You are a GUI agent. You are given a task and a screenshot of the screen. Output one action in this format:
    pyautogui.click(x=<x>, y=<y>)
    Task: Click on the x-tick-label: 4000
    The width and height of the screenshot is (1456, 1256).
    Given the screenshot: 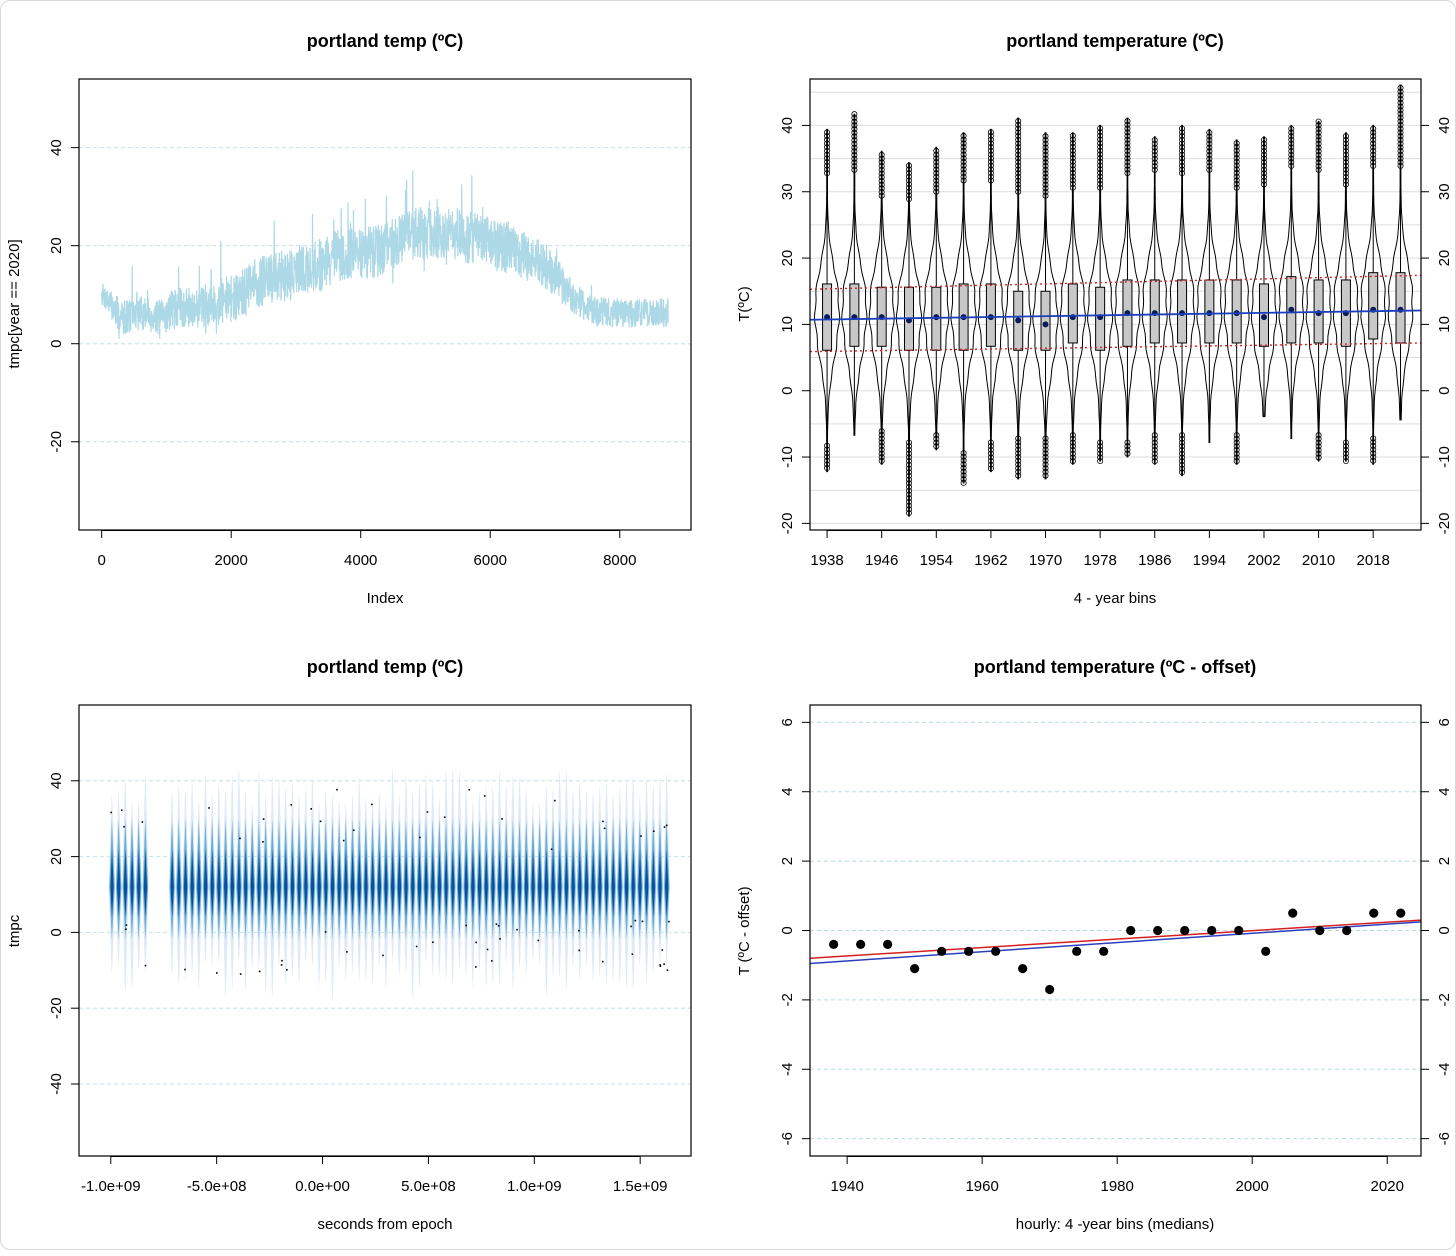 What is the action you would take?
    pyautogui.click(x=360, y=560)
    